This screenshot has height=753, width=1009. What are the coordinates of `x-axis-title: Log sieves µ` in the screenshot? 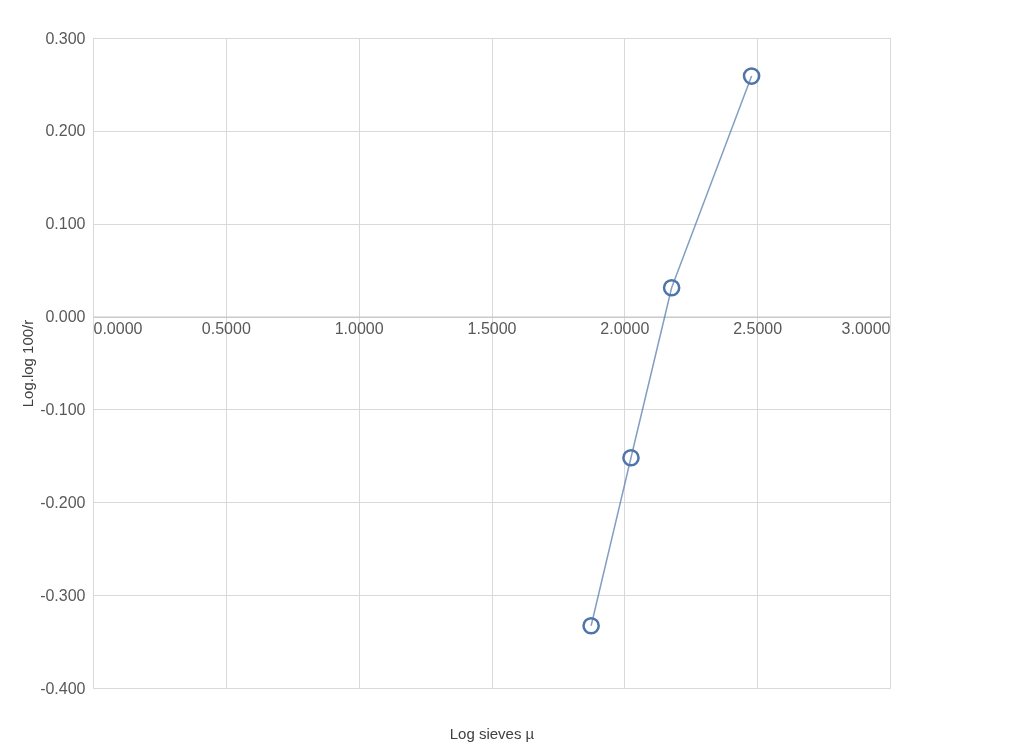 It's located at (492, 733).